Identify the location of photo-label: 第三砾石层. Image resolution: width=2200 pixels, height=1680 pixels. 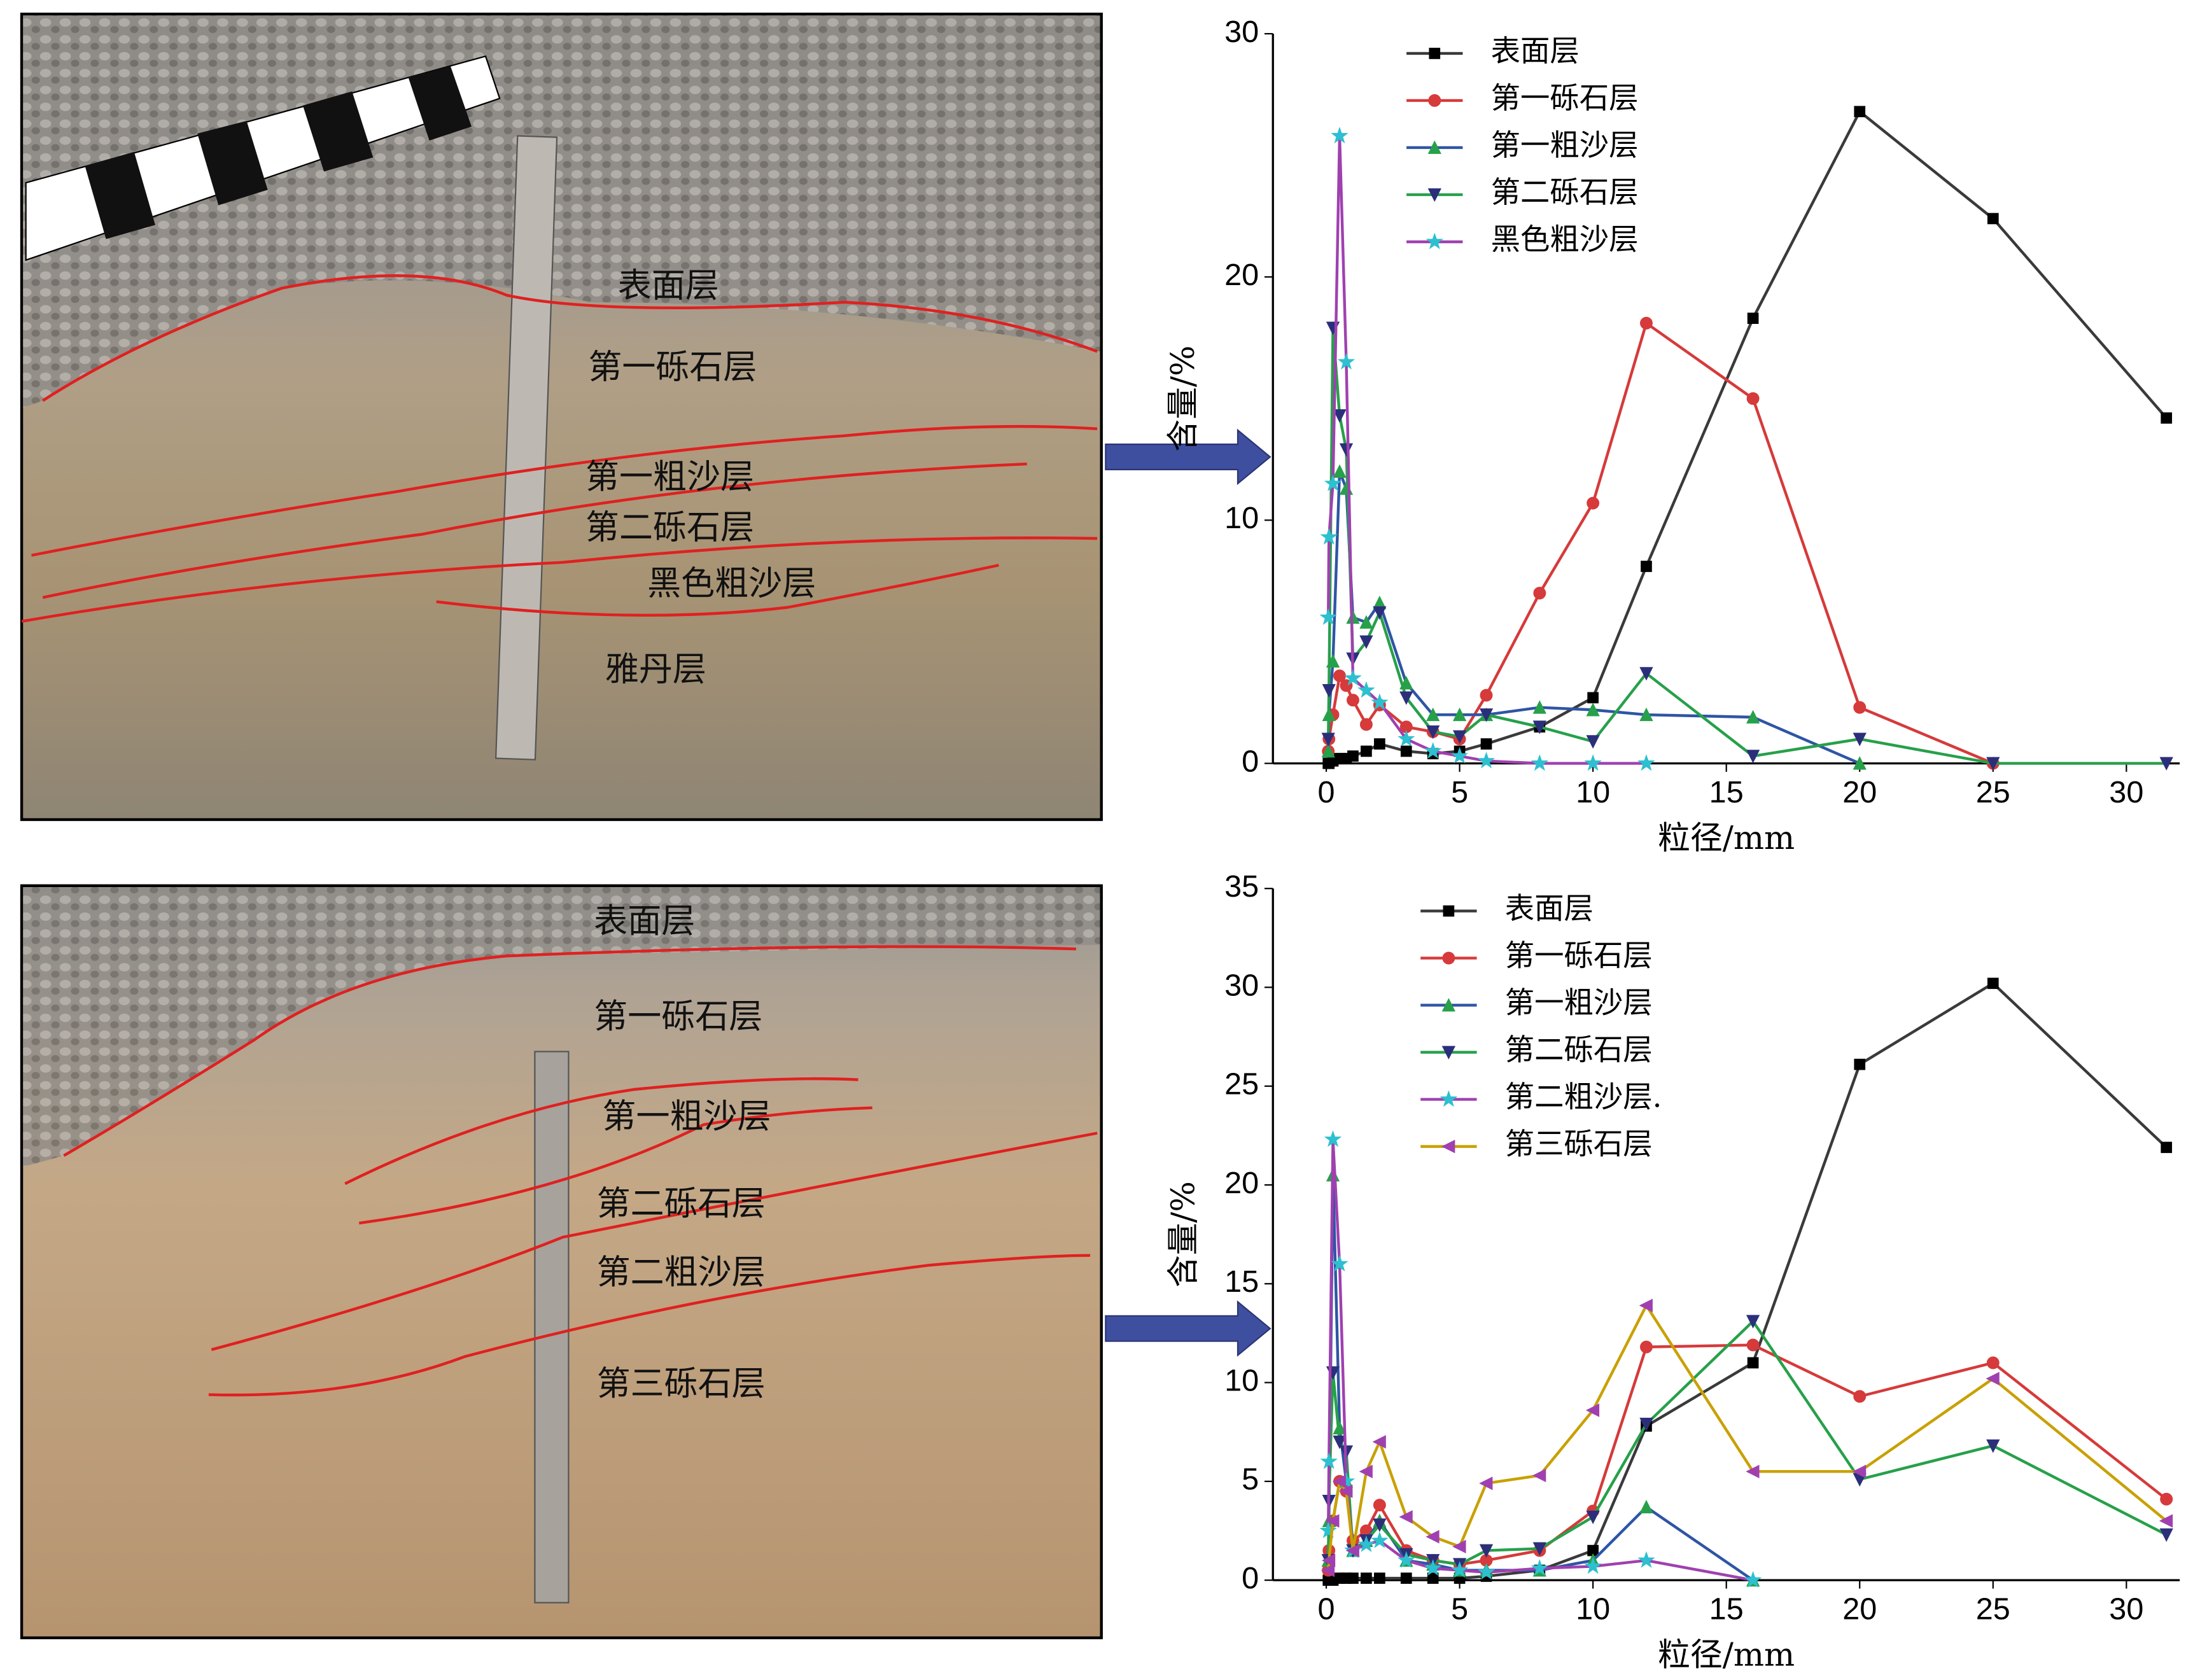
(681, 1383).